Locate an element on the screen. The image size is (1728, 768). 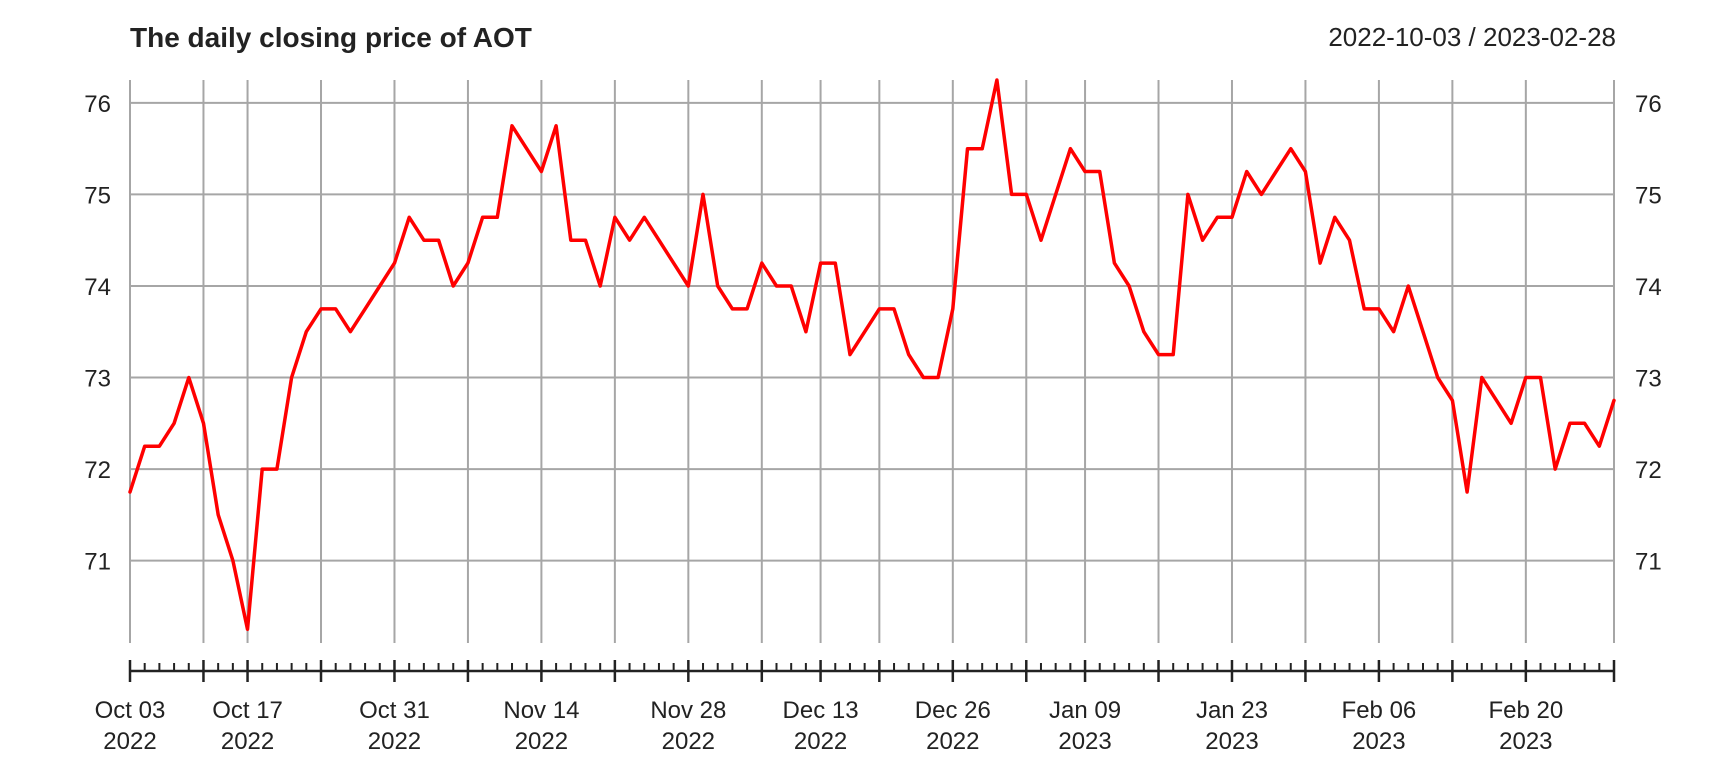
x-tick-label: Feb 06 is located at coordinates (1379, 710).